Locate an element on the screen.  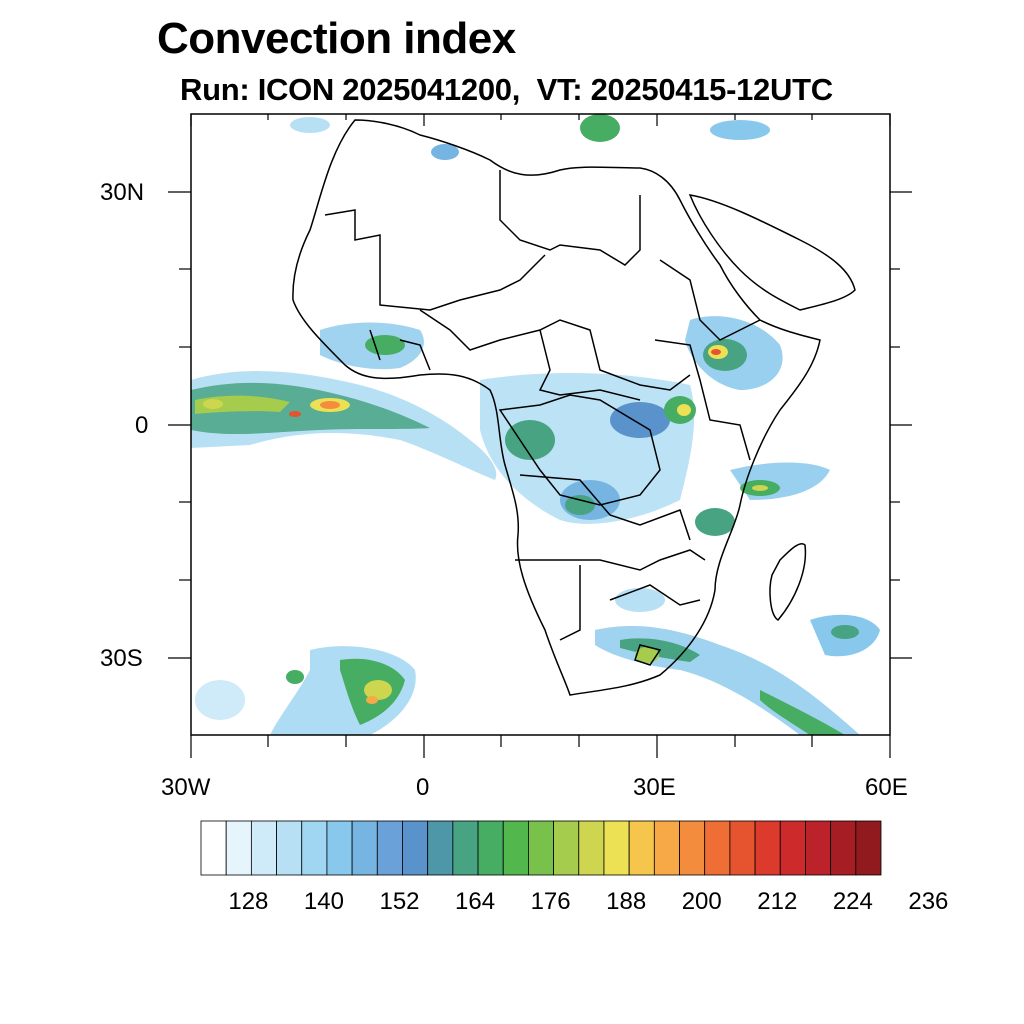
colorbar-tick-label: 152 is located at coordinates (399, 901).